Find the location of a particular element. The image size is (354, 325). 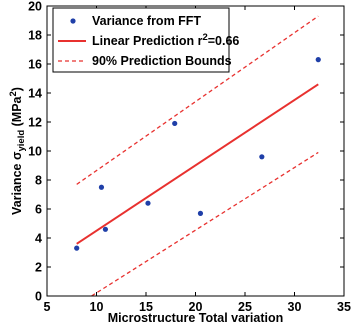

y-tick-label: 6 is located at coordinates (38, 210).